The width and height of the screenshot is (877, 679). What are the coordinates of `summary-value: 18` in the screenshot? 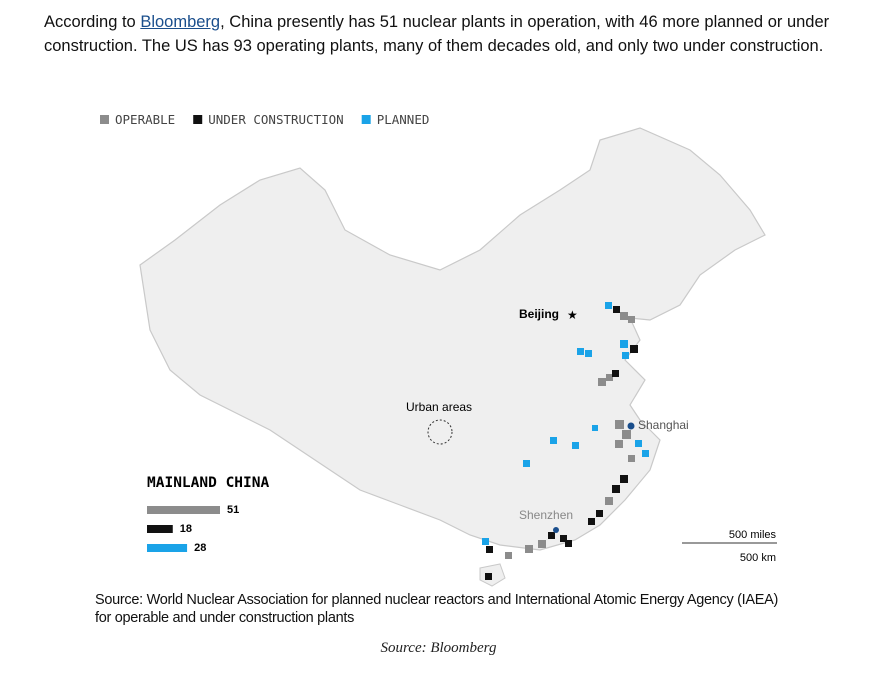 It's located at (186, 529).